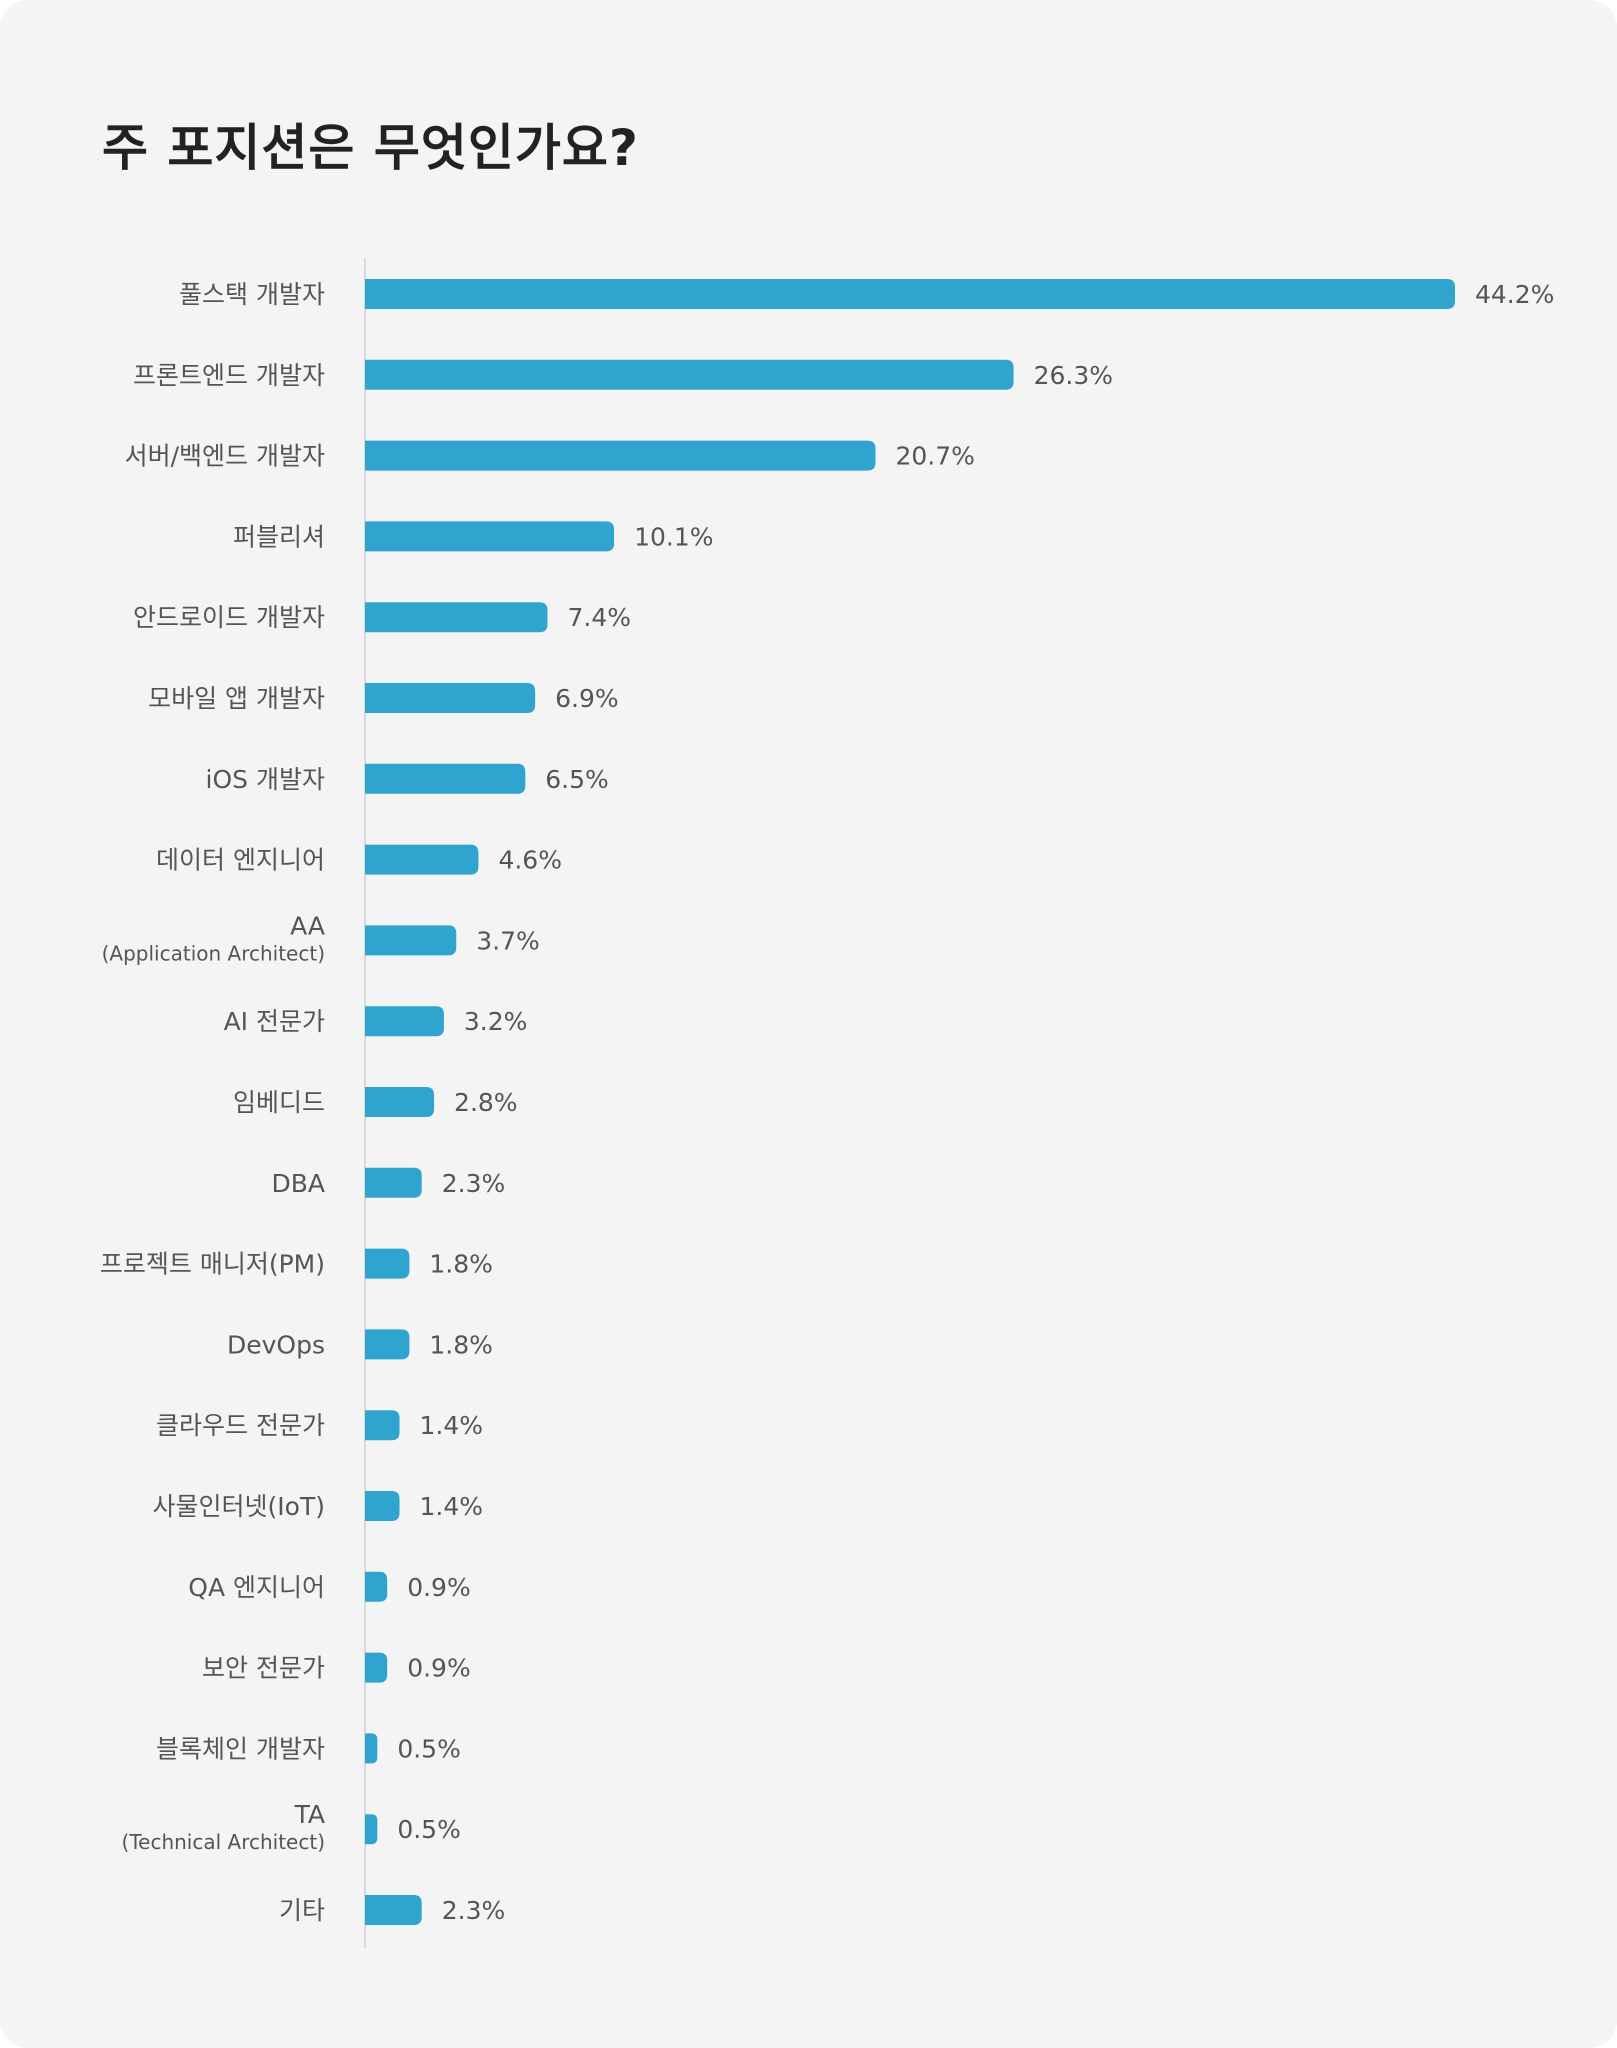 The image size is (1617, 2048). Describe the element at coordinates (508, 940) in the screenshot. I see `value-label: 3.7%` at that location.